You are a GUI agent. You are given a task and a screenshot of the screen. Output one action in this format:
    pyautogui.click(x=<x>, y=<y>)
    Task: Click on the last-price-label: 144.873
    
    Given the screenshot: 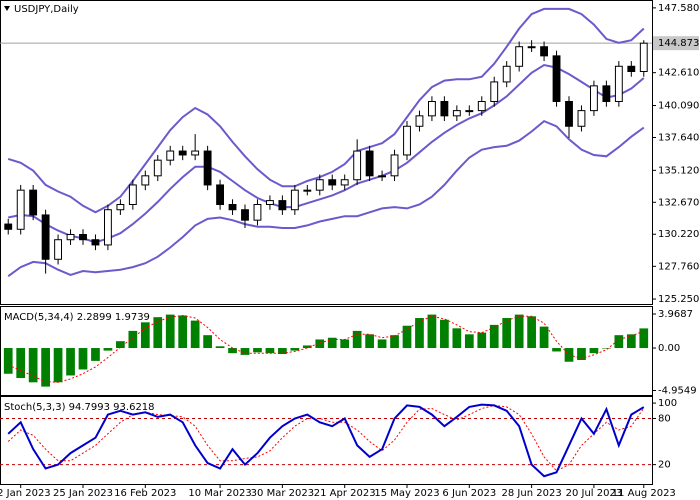 What is the action you would take?
    pyautogui.click(x=678, y=43)
    